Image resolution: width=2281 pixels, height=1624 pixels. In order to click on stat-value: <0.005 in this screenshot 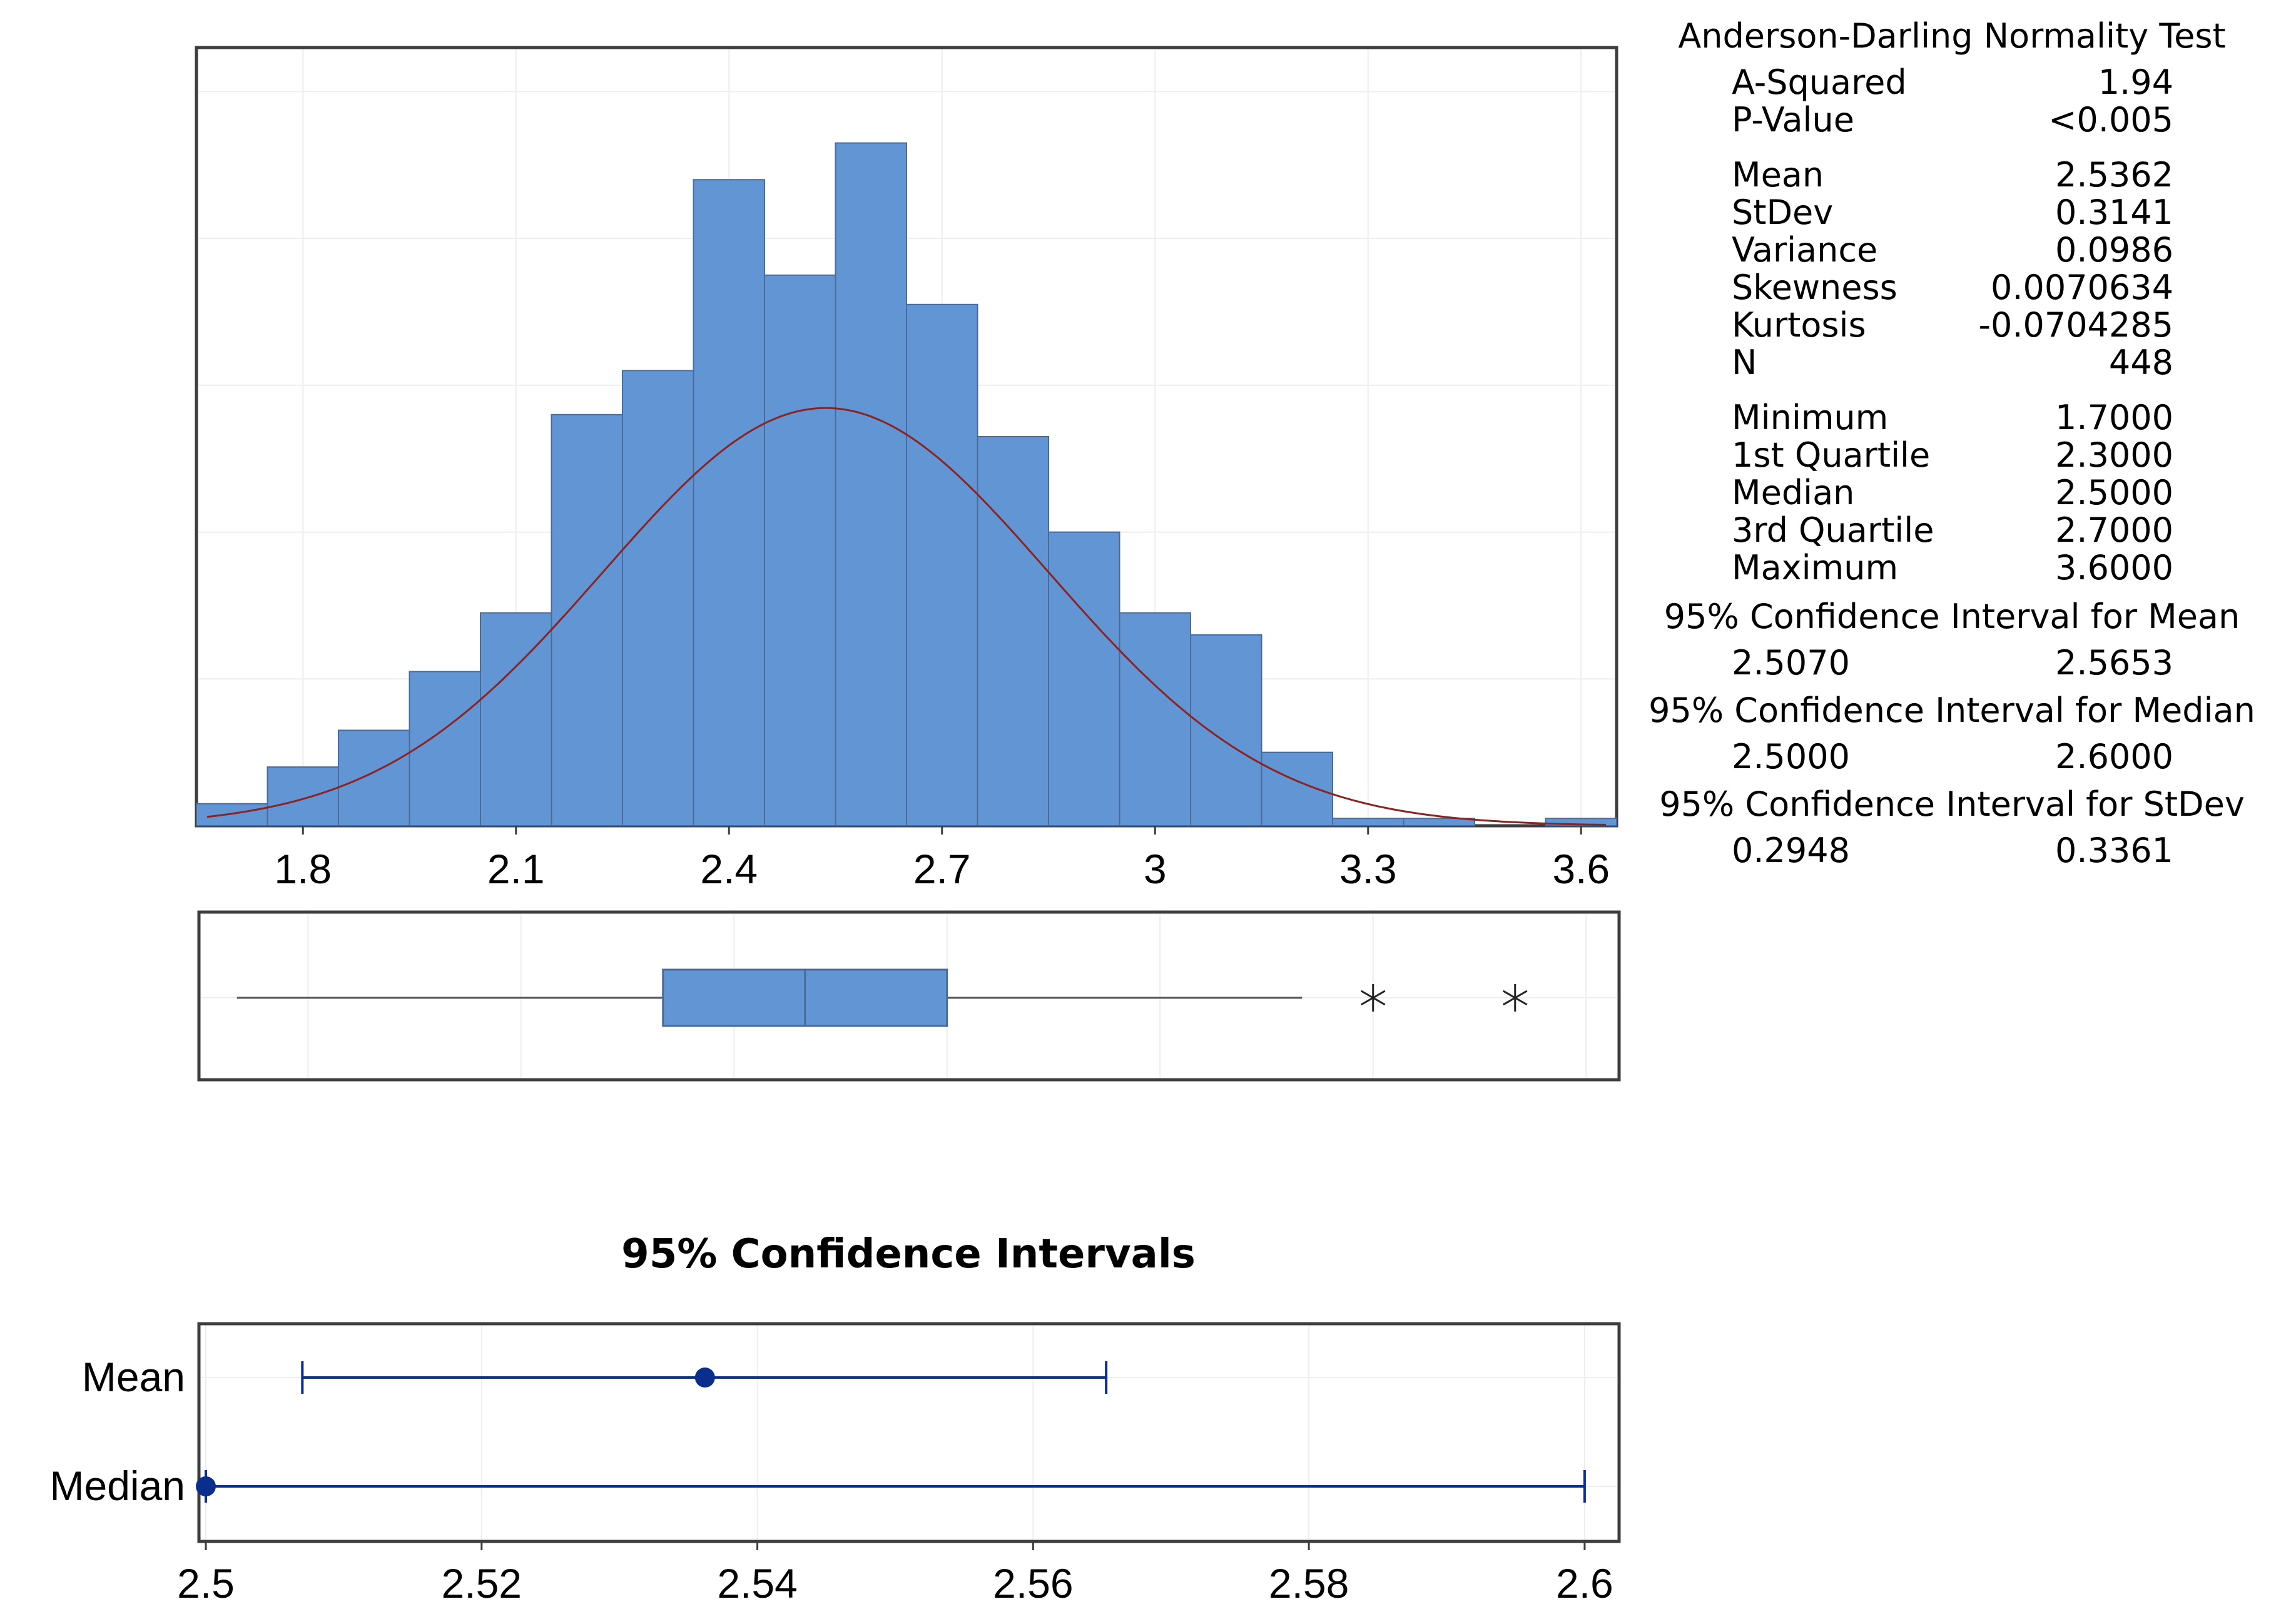, I will do `click(2110, 120)`.